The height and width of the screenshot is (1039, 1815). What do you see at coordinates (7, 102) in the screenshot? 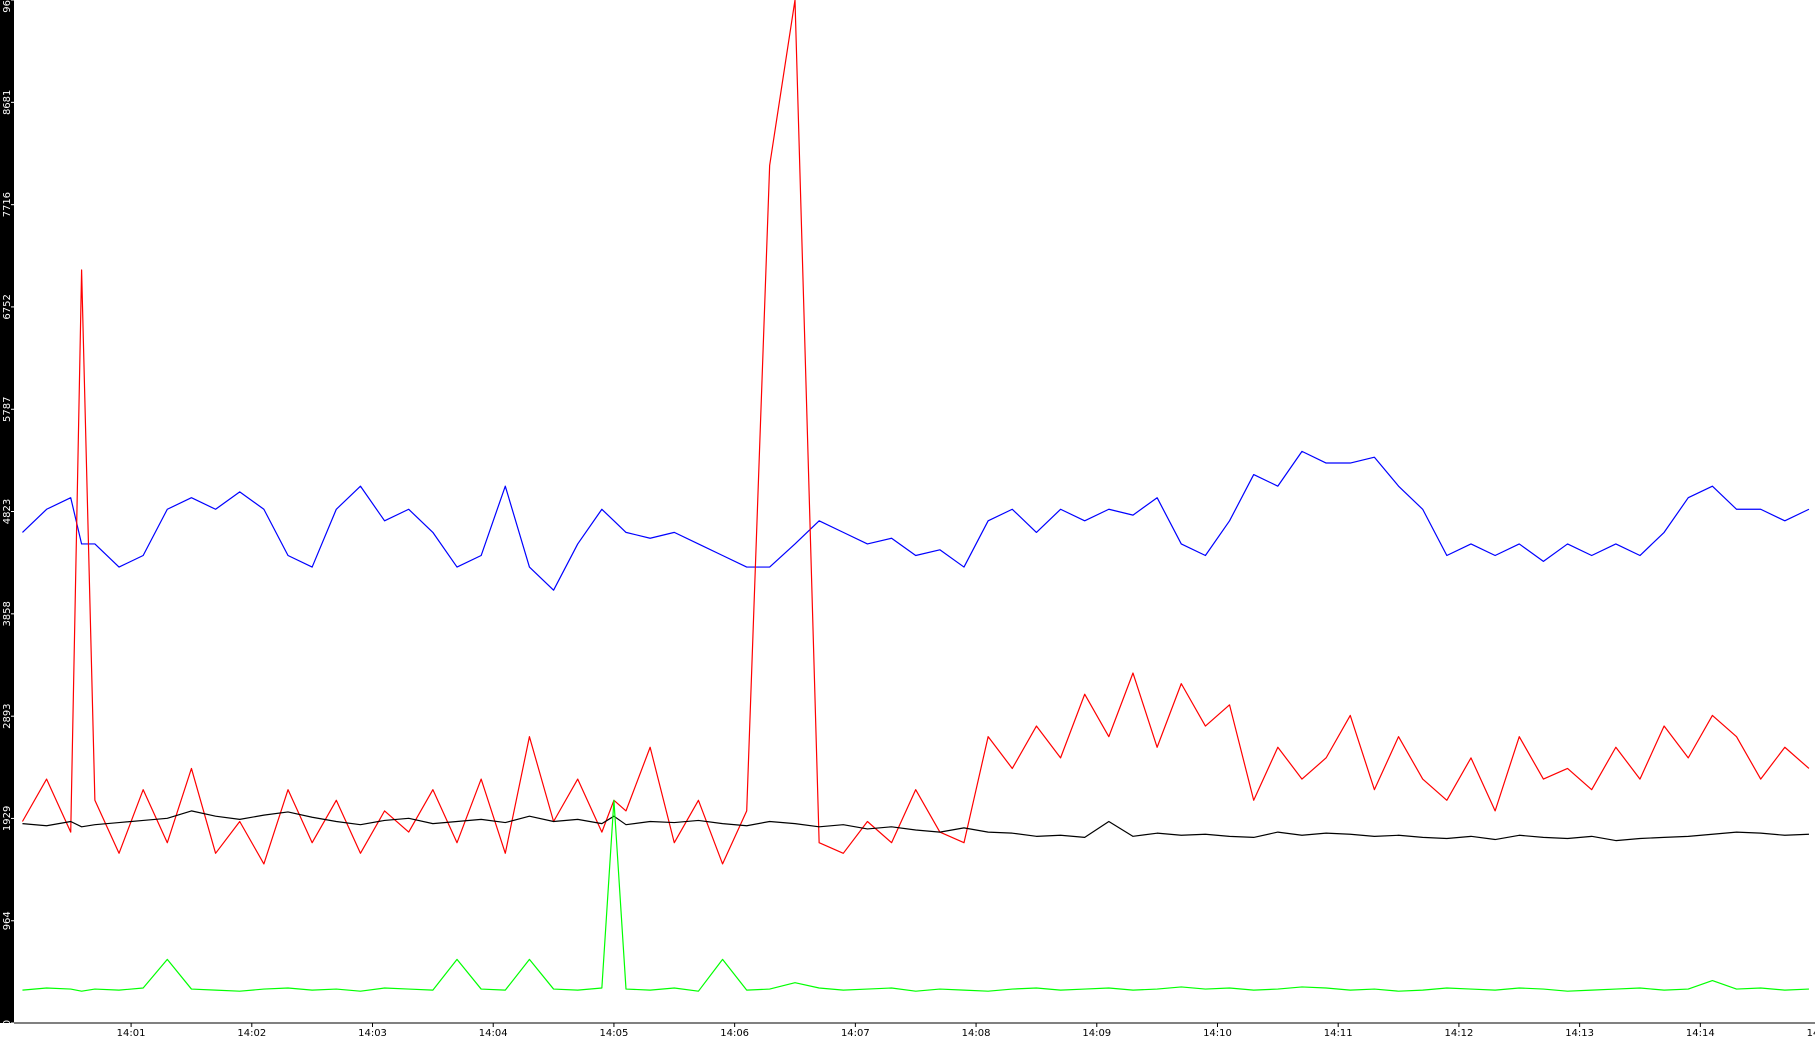
I see `y-tick-label: 8681` at bounding box center [7, 102].